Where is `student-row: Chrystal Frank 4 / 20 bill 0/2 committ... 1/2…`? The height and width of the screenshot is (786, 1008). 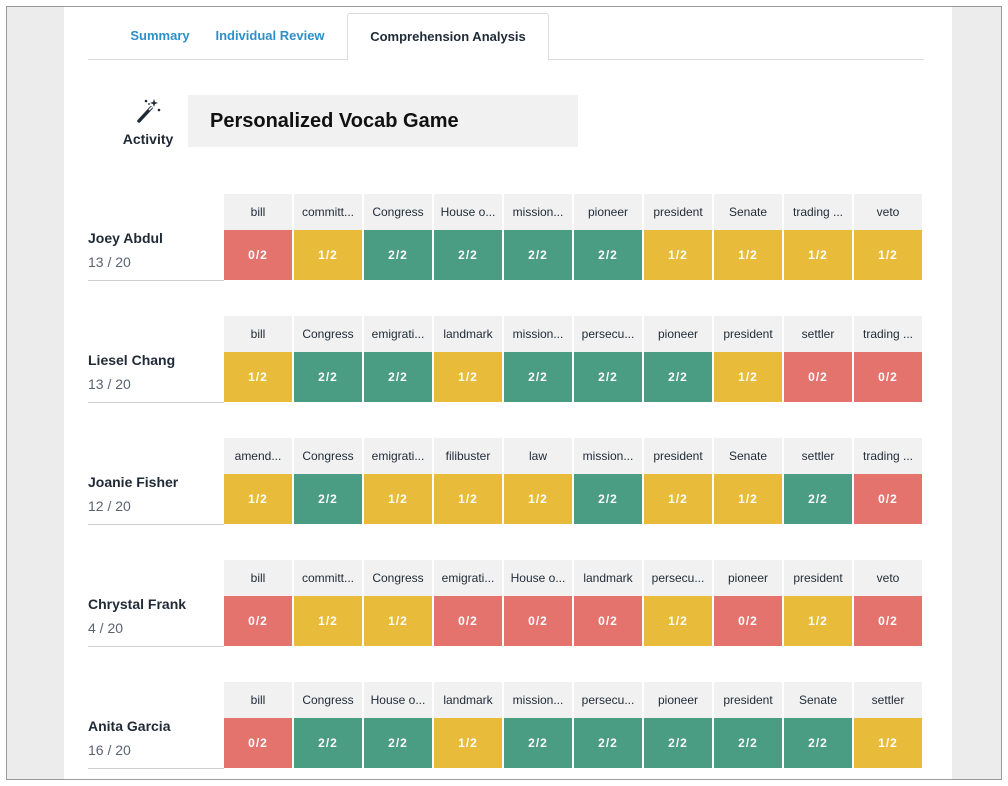
student-row: Chrystal Frank 4 / 20 bill 0/2 committ... 1/2… is located at coordinates (506, 603).